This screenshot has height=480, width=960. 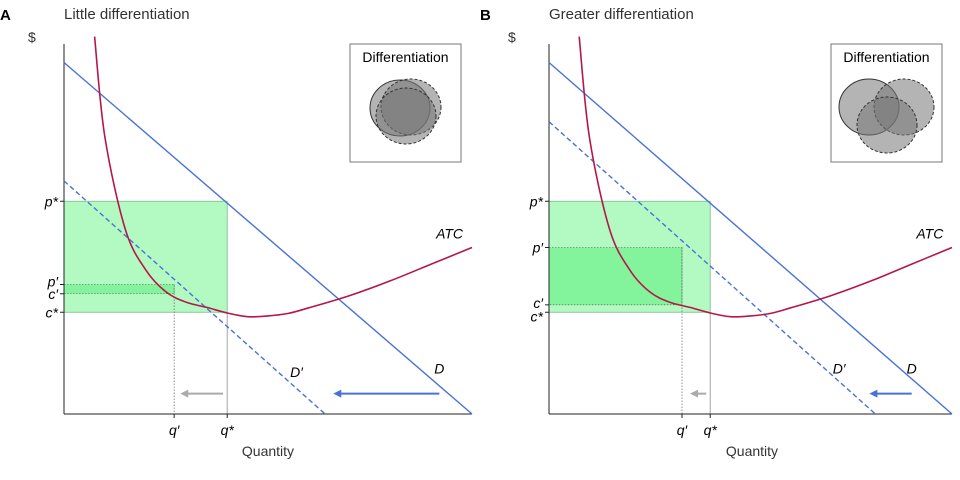 What do you see at coordinates (485, 15) in the screenshot?
I see `panel-letter: B` at bounding box center [485, 15].